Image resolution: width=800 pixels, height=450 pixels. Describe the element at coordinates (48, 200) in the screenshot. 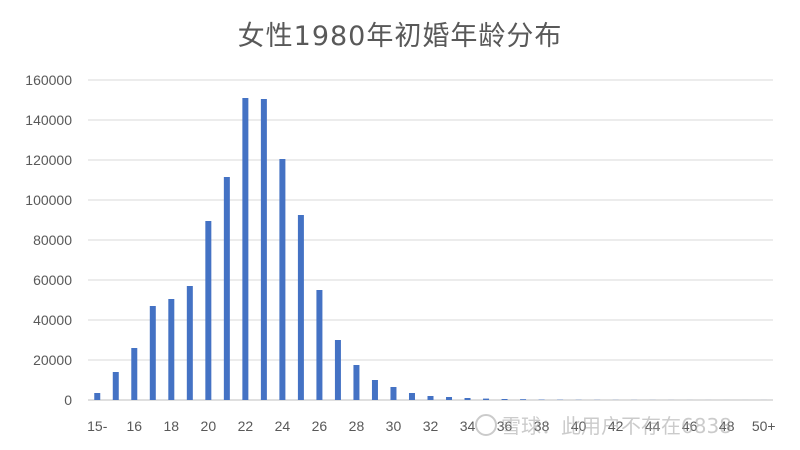

I see `y-tick-label: 100000` at that location.